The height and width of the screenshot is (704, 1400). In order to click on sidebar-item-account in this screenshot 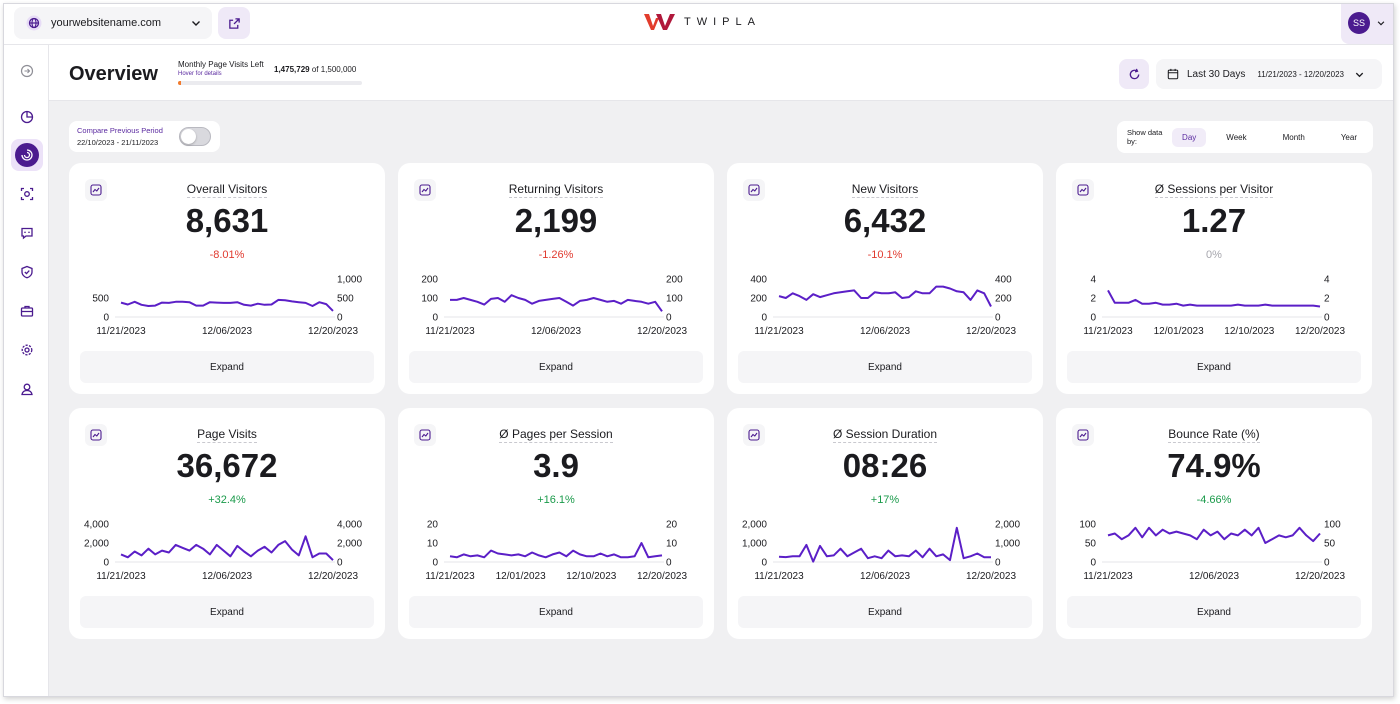, I will do `click(27, 389)`.